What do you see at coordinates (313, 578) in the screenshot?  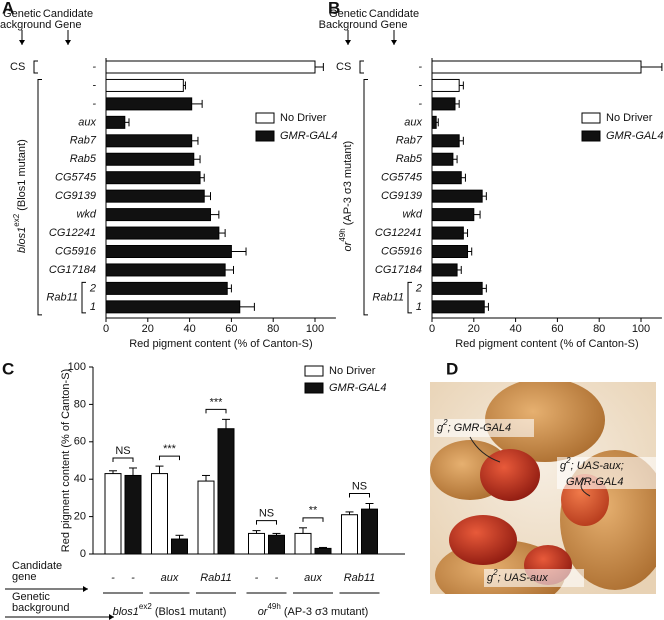 I see `category-label: aux` at bounding box center [313, 578].